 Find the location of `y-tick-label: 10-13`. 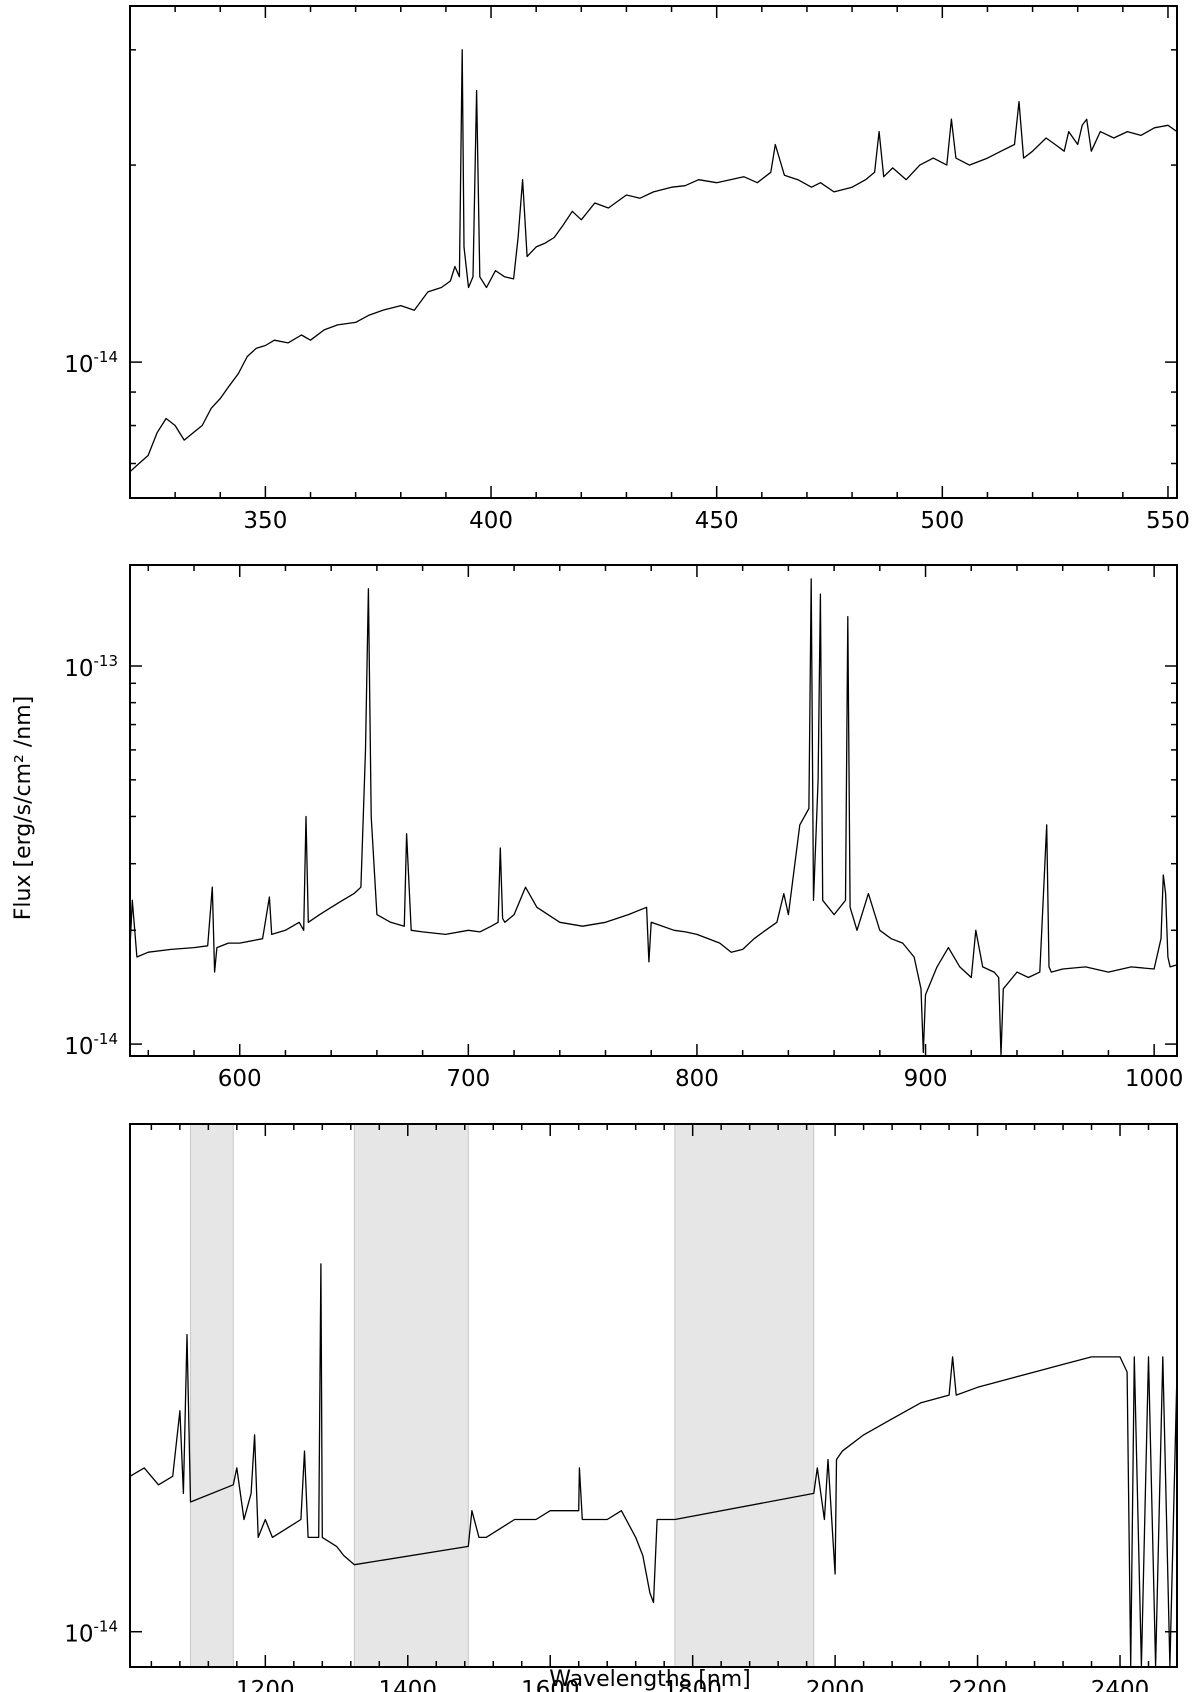

y-tick-label: 10-13 is located at coordinates (91, 667).